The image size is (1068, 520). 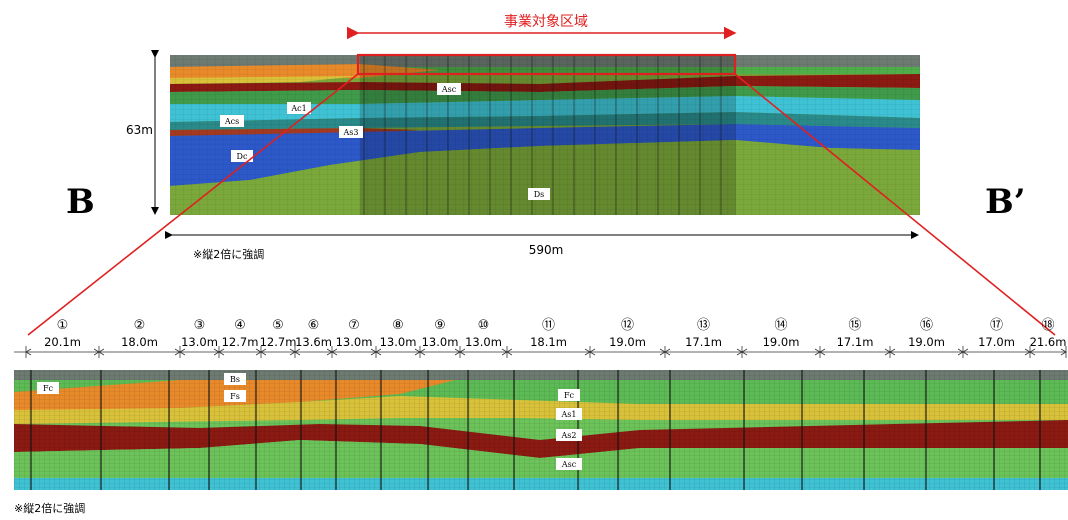 What do you see at coordinates (63, 325) in the screenshot?
I see `segment-number: ①` at bounding box center [63, 325].